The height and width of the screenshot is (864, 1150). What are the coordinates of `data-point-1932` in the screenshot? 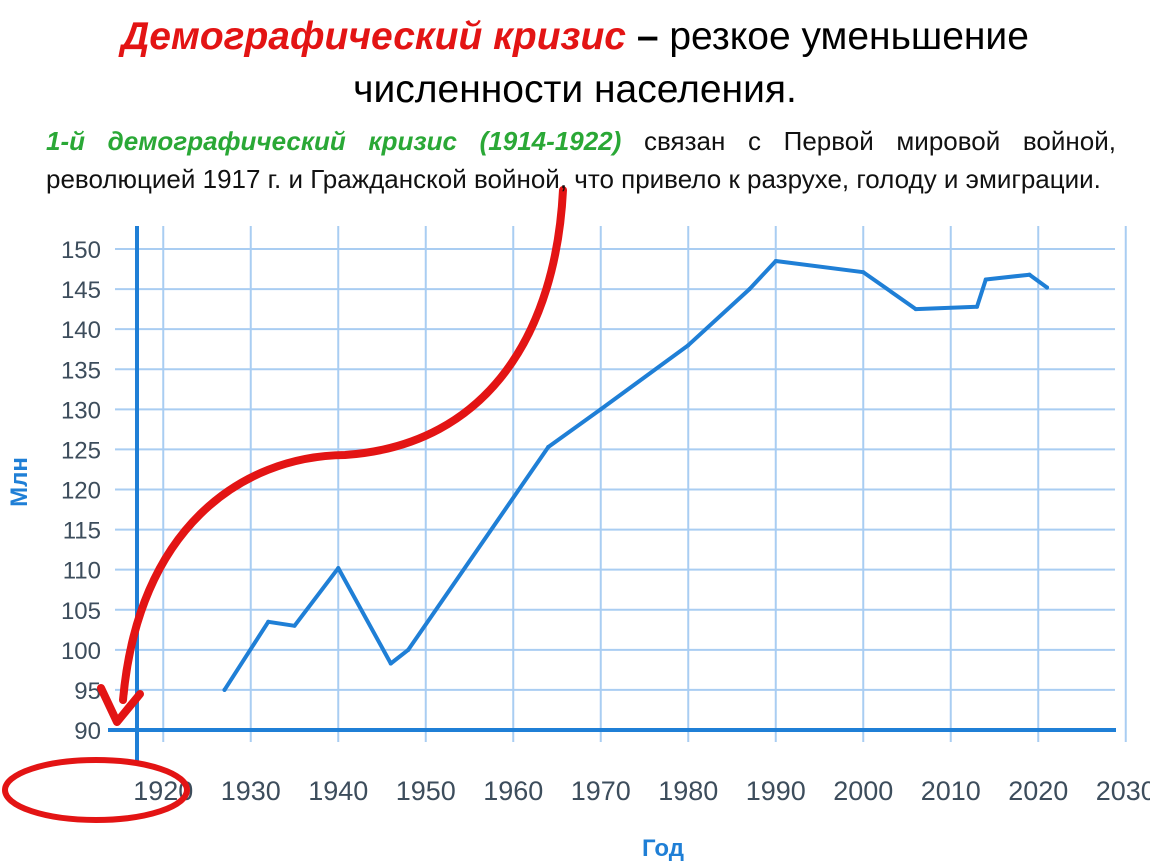 It's located at (268, 621).